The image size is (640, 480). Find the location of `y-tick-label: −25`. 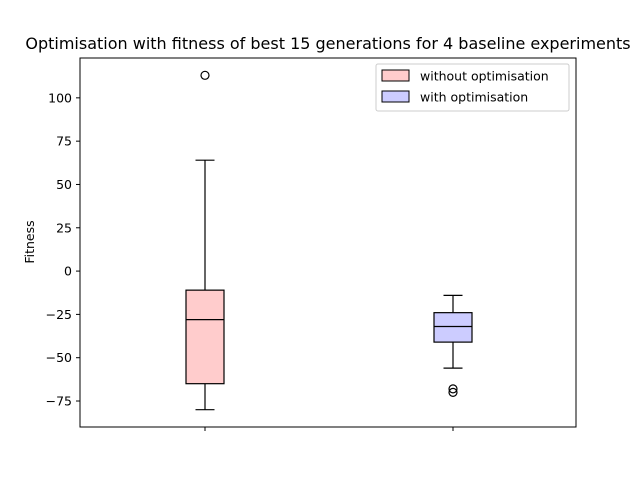

y-tick-label: −25 is located at coordinates (59, 314).